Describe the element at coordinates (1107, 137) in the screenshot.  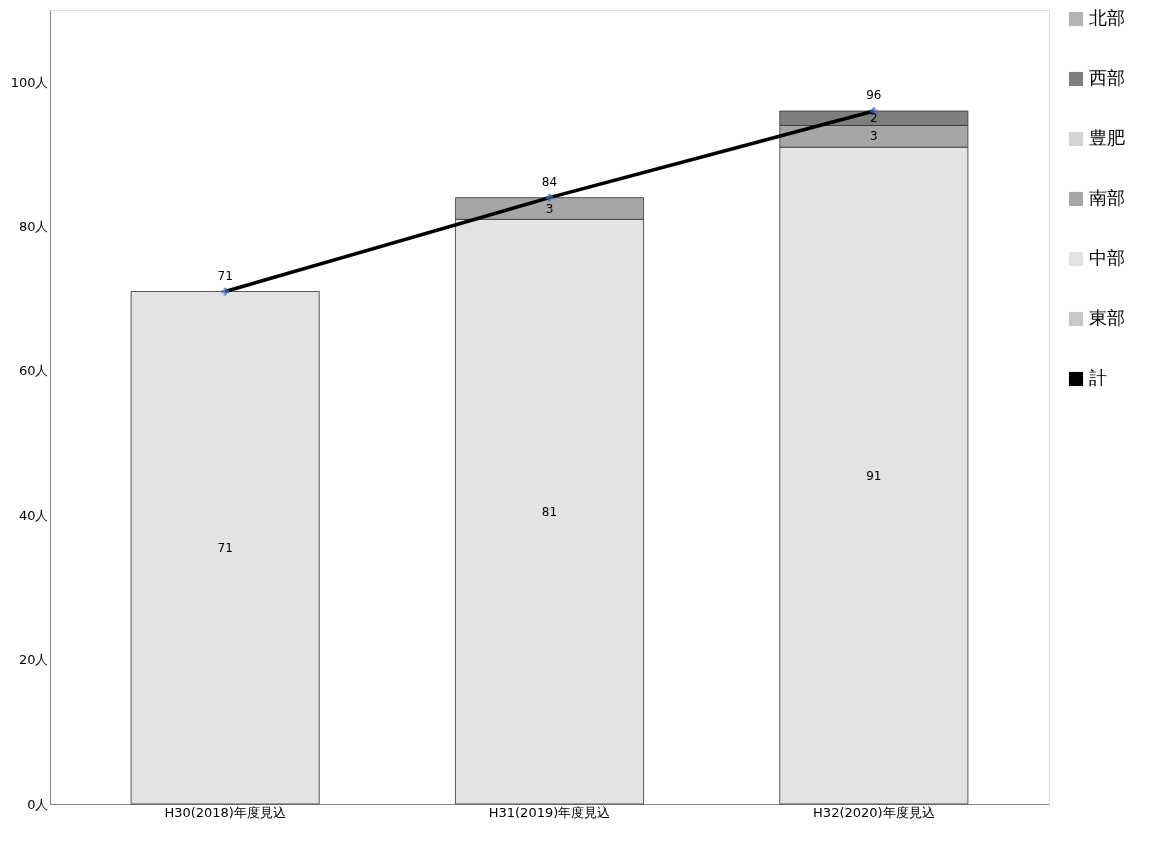
I see `legend-label: 豊肥` at that location.